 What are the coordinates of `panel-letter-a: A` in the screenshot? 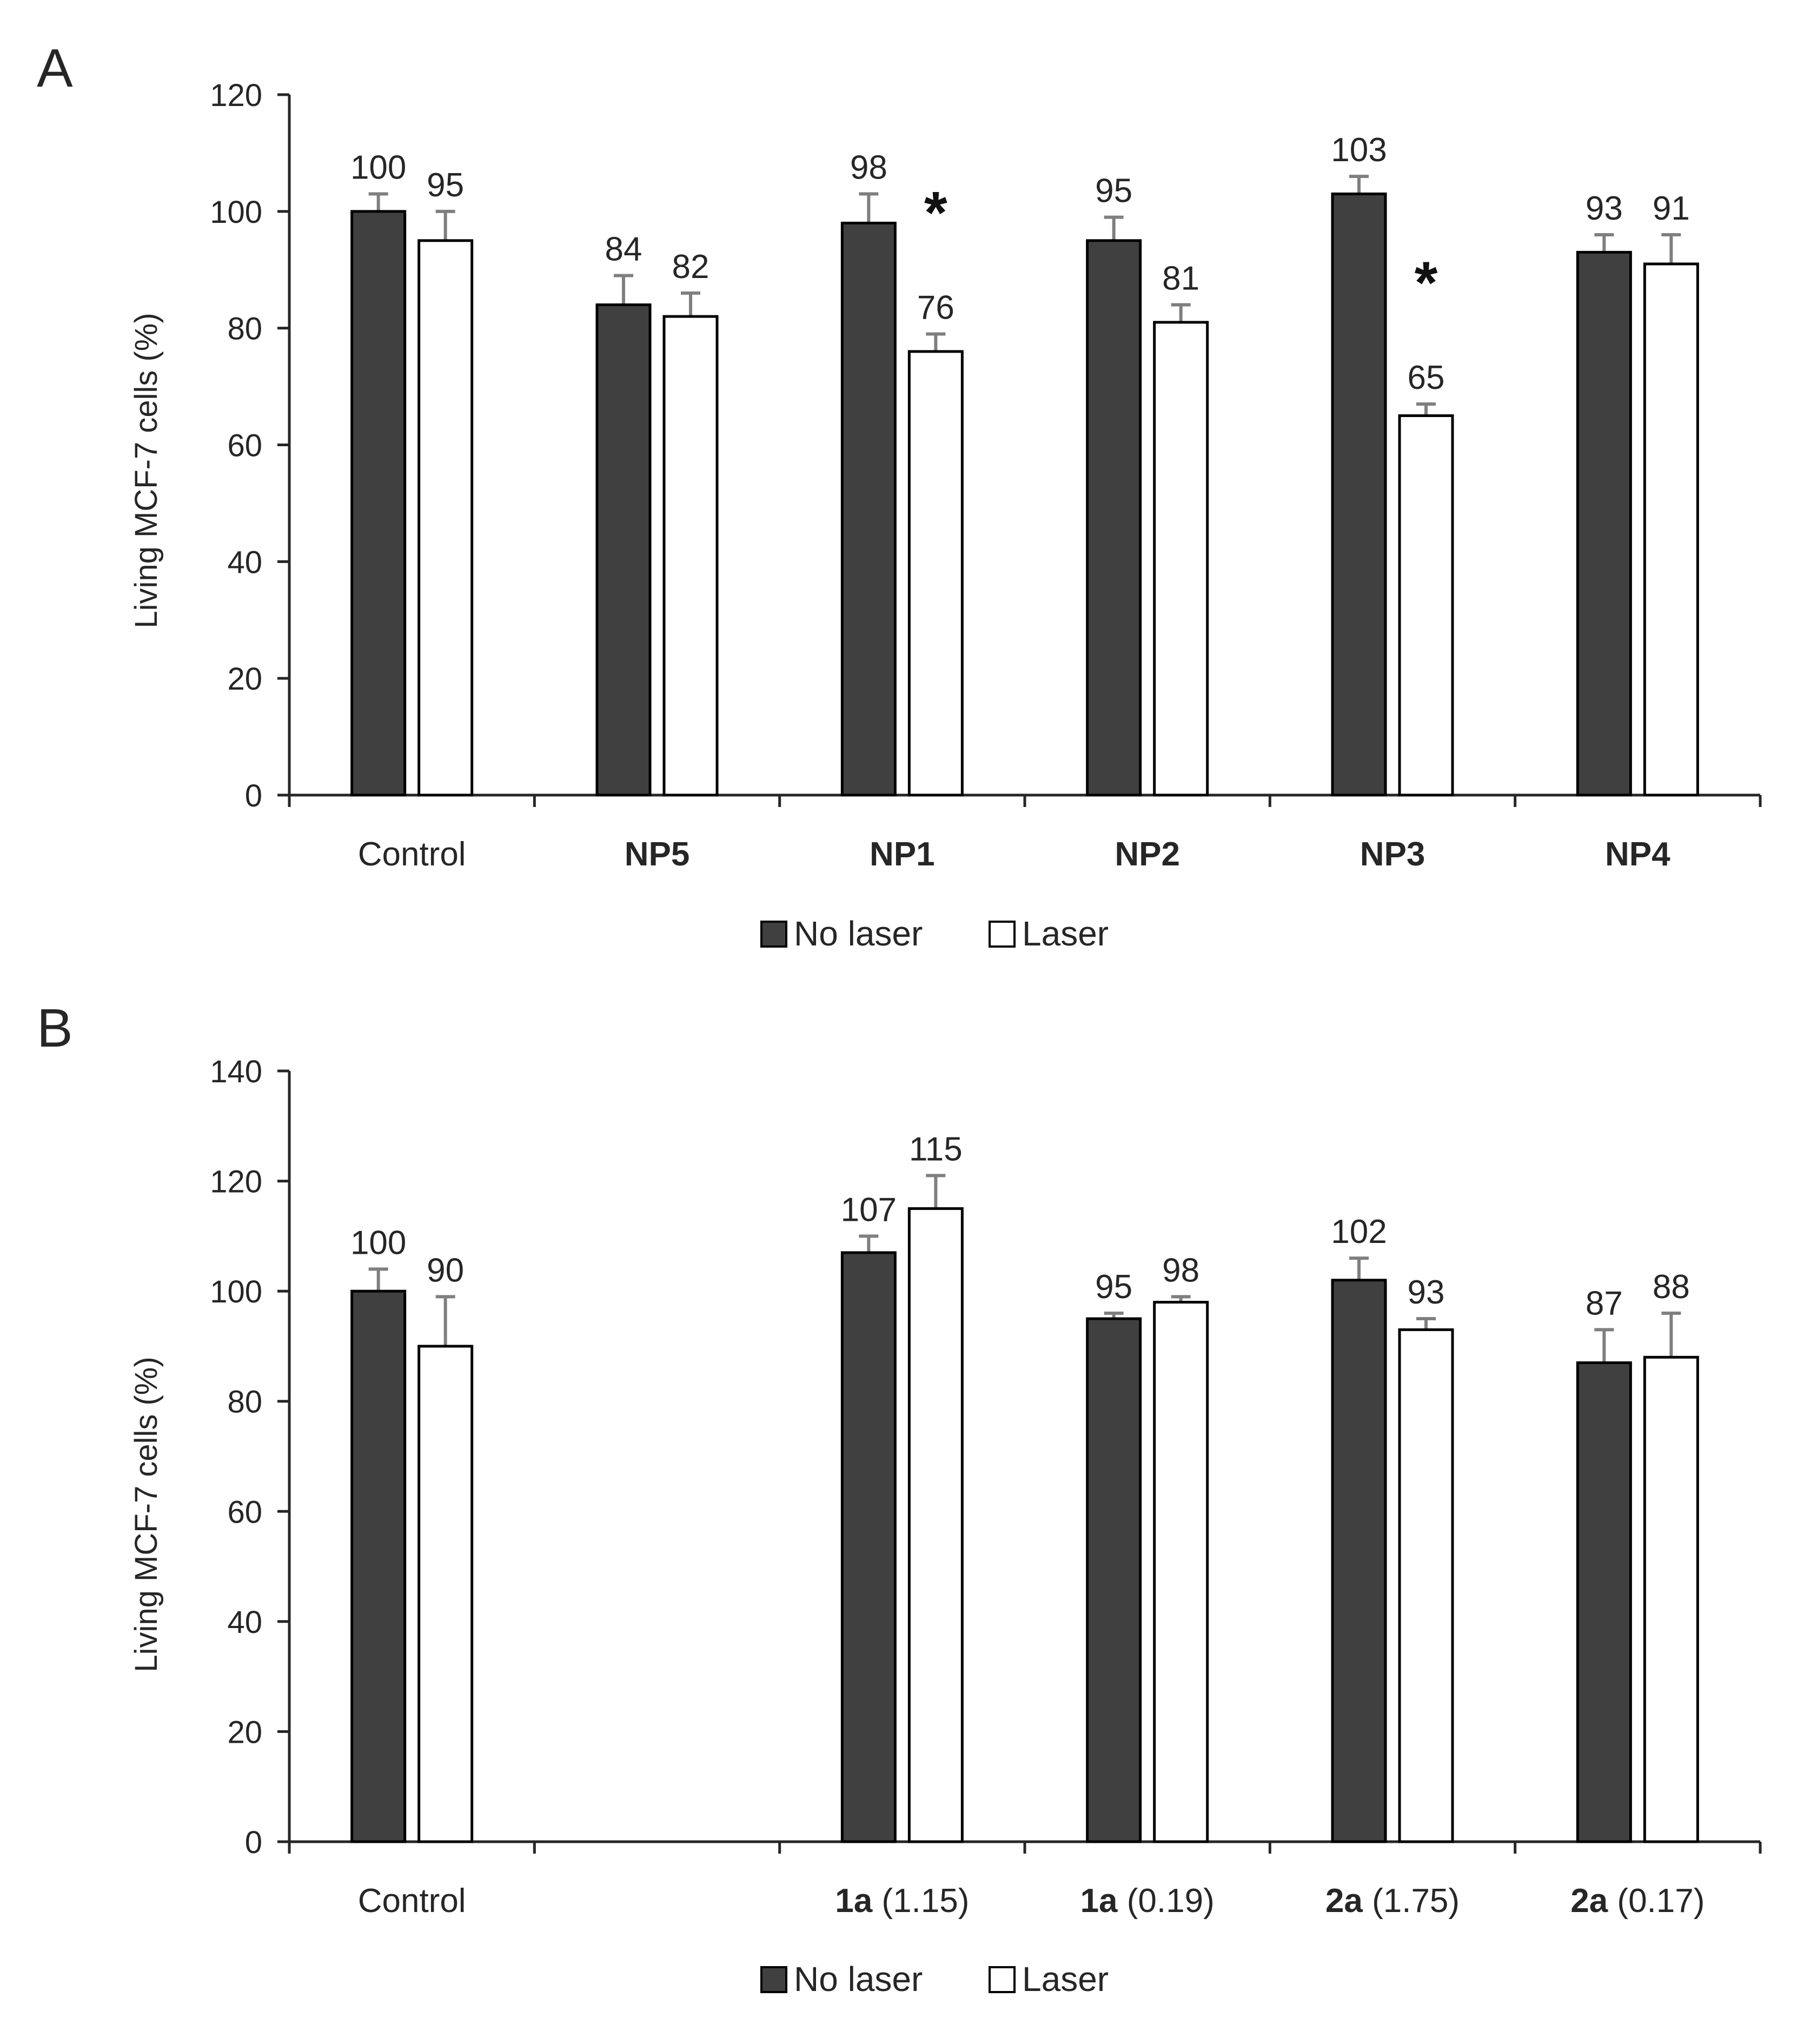 It's located at (55, 68).